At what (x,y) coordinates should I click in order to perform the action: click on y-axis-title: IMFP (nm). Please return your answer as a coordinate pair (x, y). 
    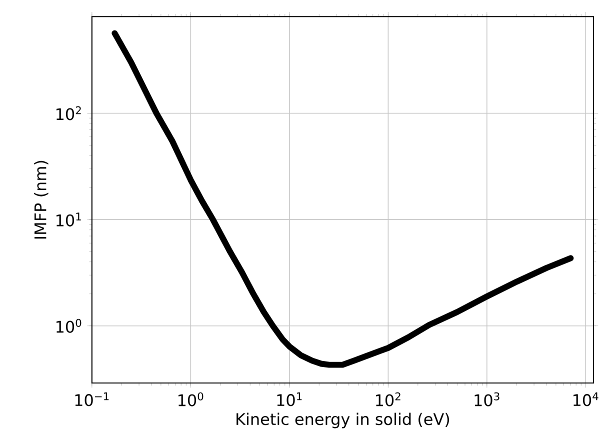
    Looking at the image, I should click on (41, 200).